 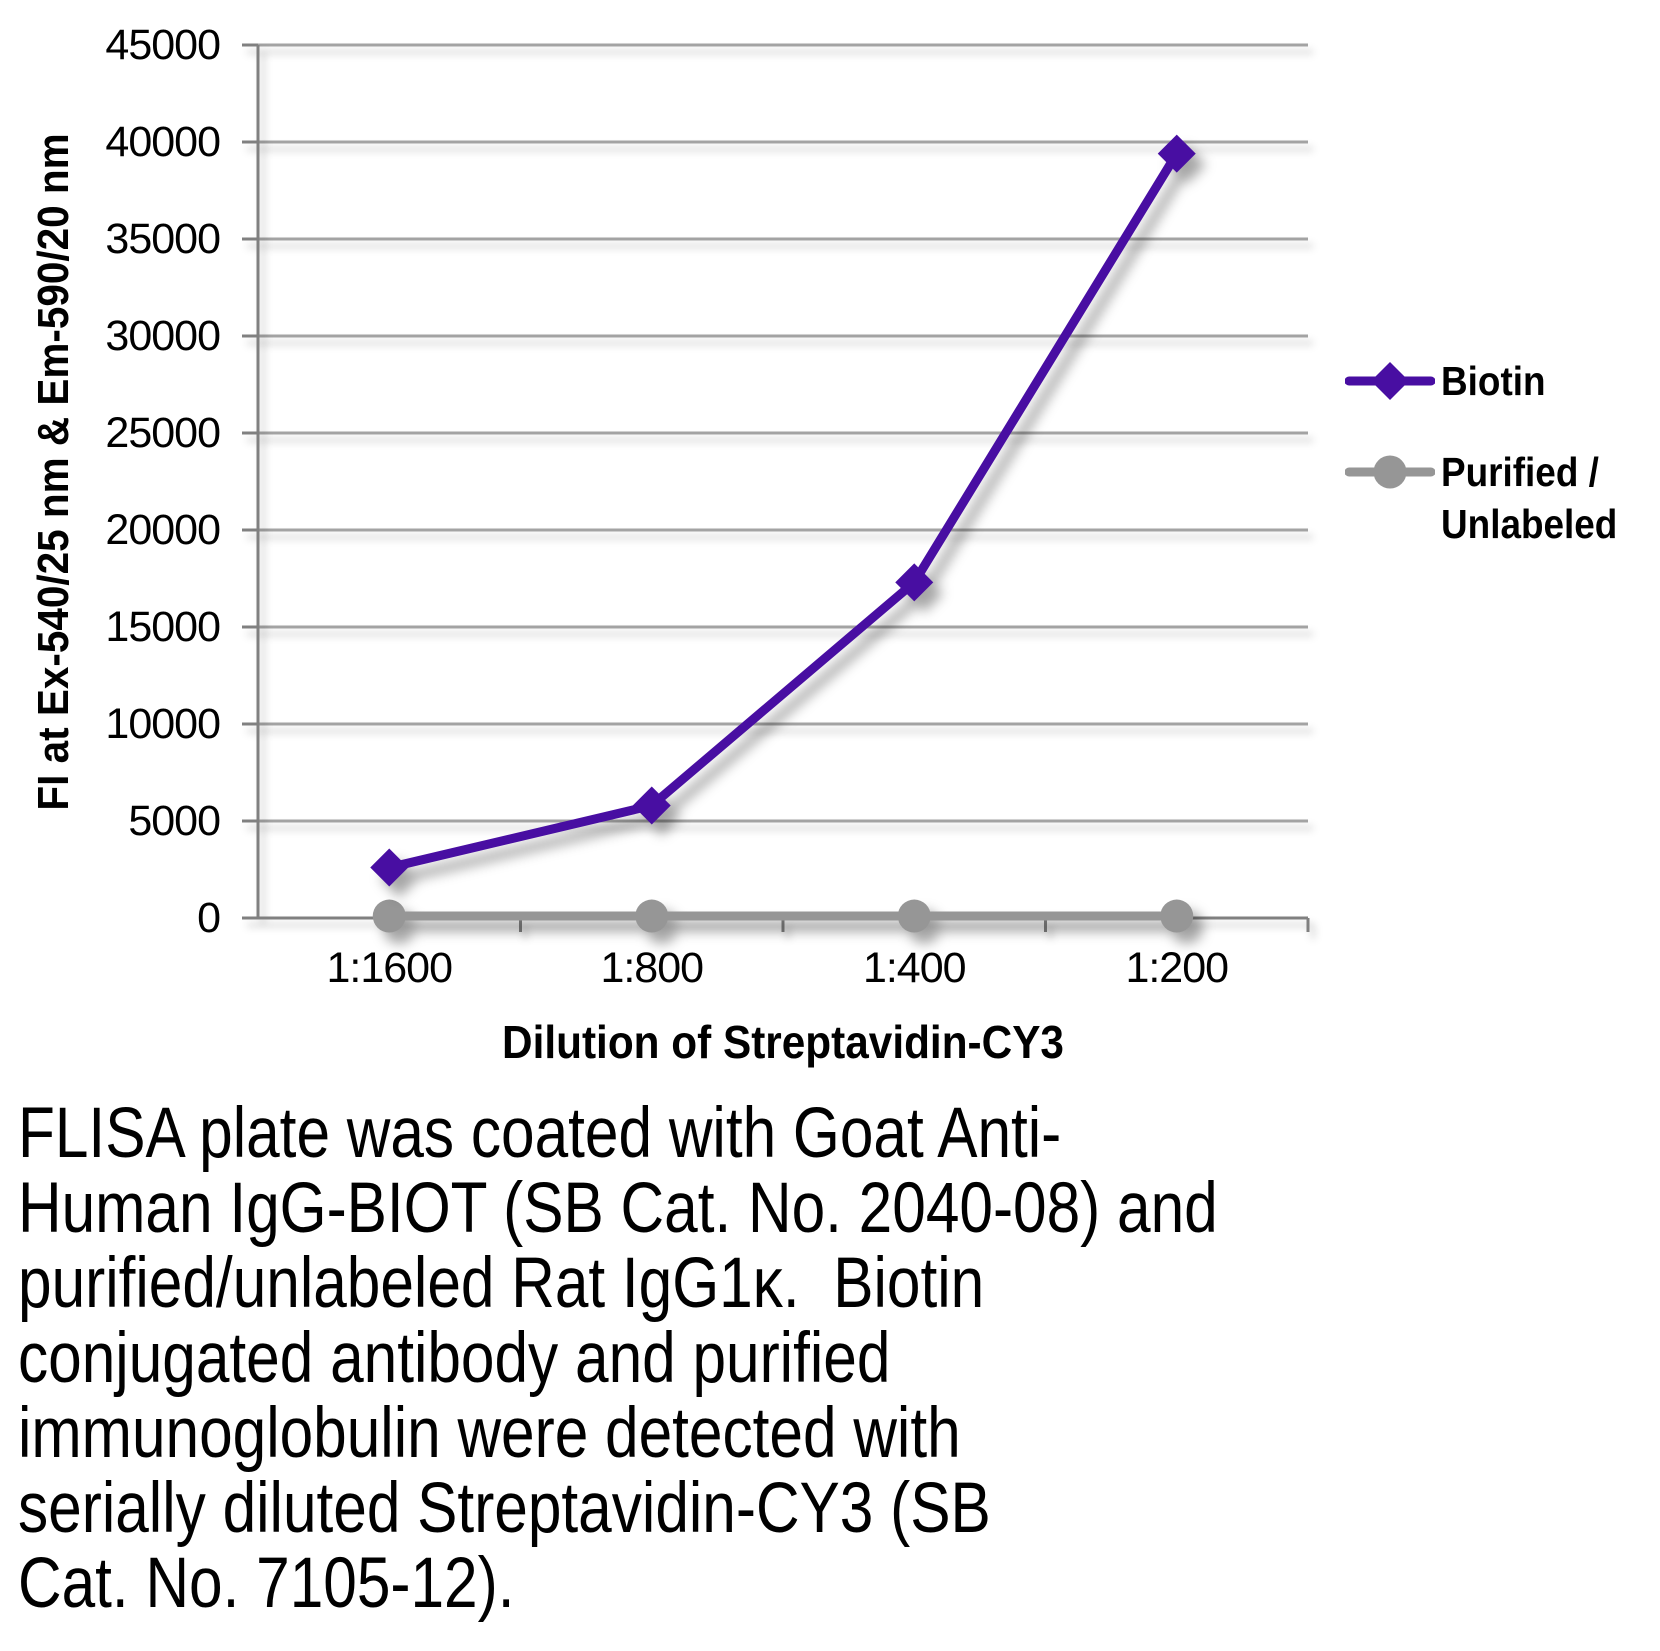 What do you see at coordinates (163, 627) in the screenshot?
I see `y-tick-label: 15000` at bounding box center [163, 627].